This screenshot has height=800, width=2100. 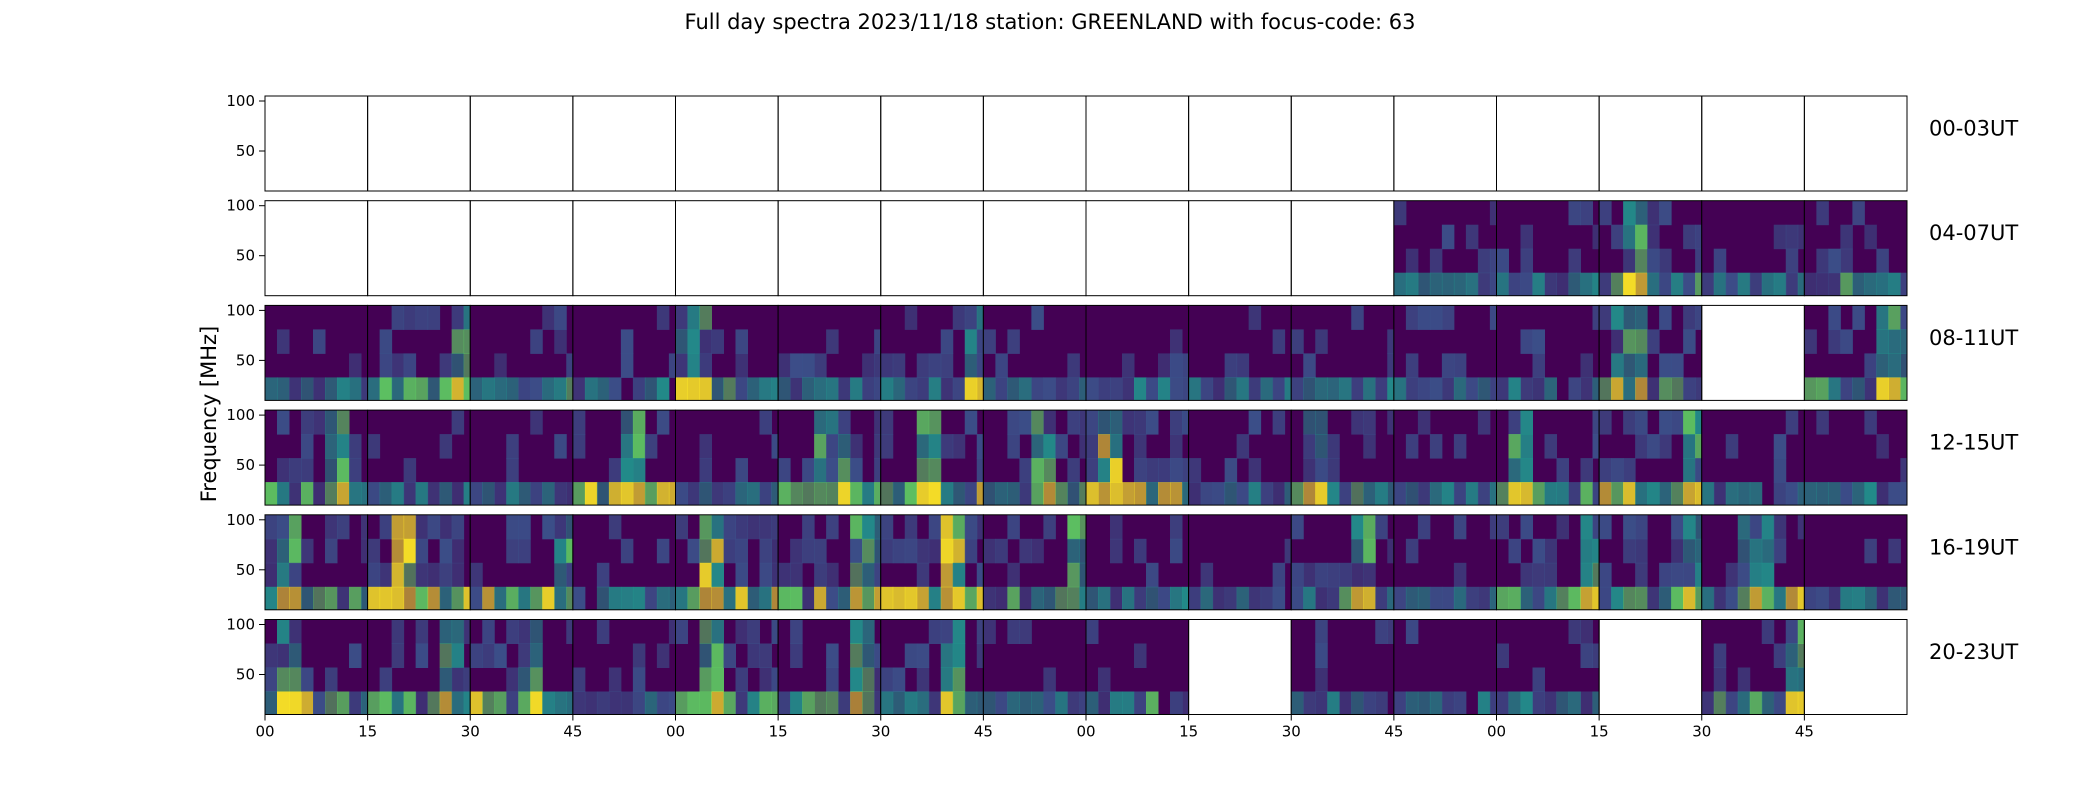 I want to click on row-label: 04-07UT, so click(x=1973, y=233).